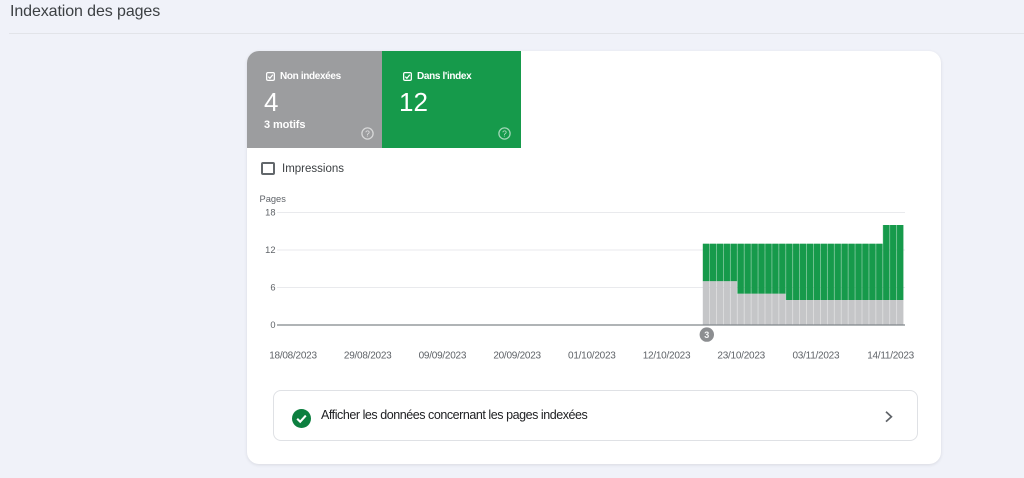 This screenshot has height=478, width=1024. I want to click on svg-text: 29/08/2023, so click(368, 355).